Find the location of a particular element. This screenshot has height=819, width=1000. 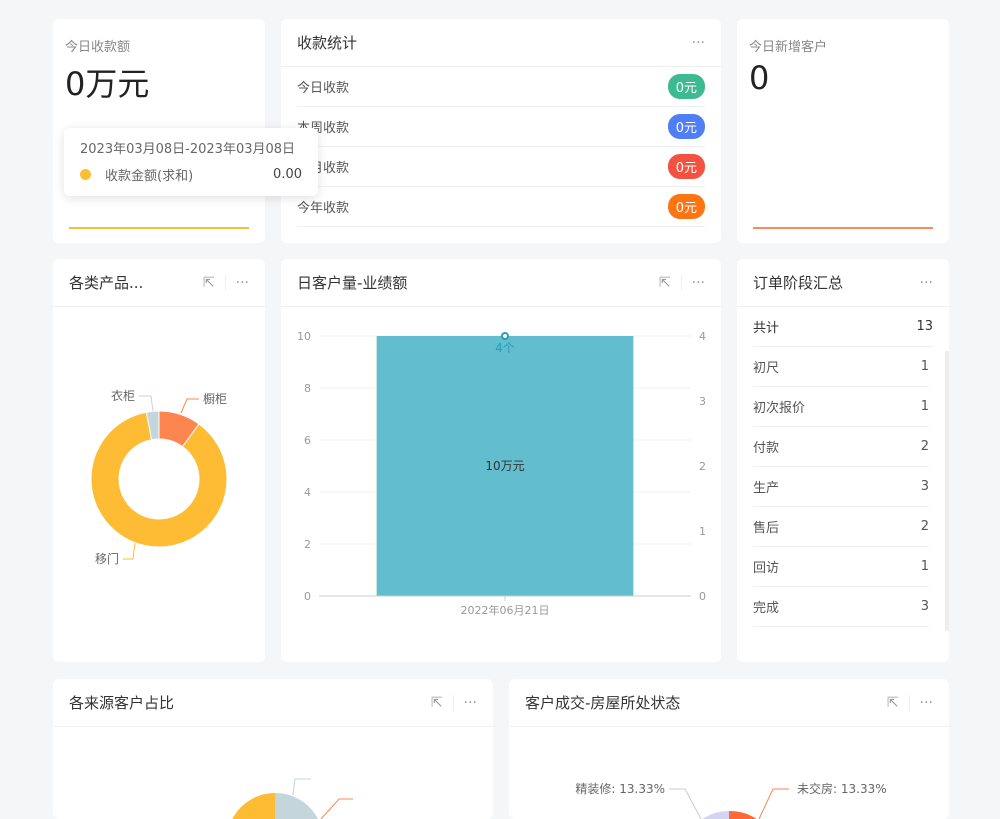

y2-tick-label: 3 is located at coordinates (702, 401).